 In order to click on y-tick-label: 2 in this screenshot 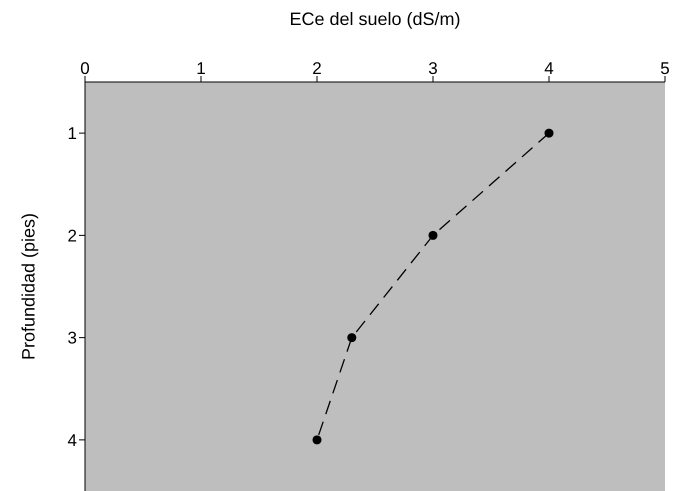, I will do `click(72, 236)`.